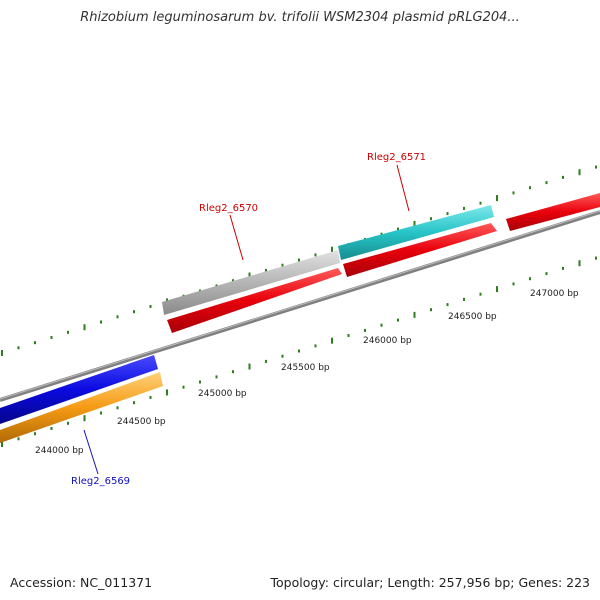 This screenshot has height=600, width=600. Describe the element at coordinates (396, 157) in the screenshot. I see `gene-label-rleg2-6571: Rleg2_6571` at that location.